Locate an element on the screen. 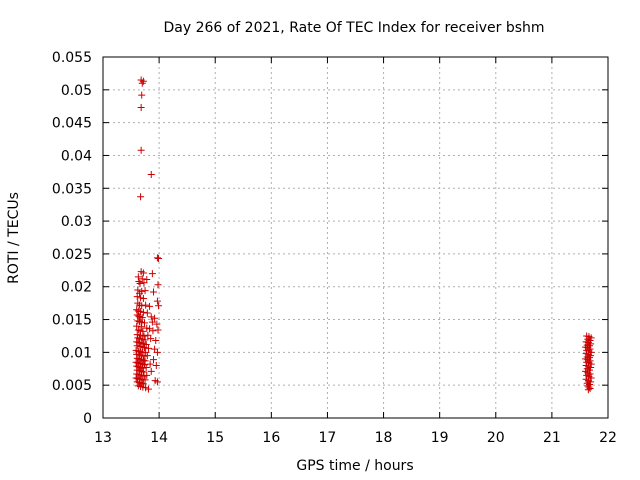  y-tick-label: 0.05 is located at coordinates (76, 91).